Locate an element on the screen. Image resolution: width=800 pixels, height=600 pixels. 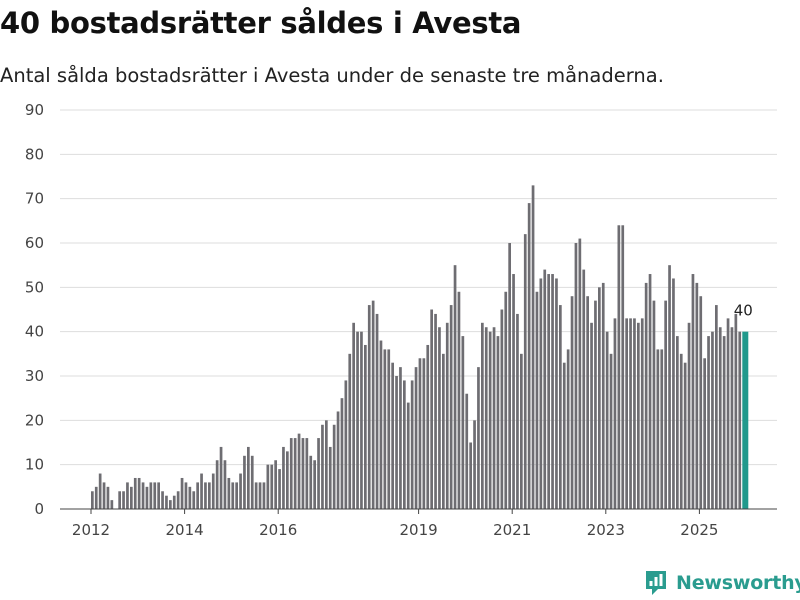
x-tick-label: 2019 is located at coordinates (419, 530).